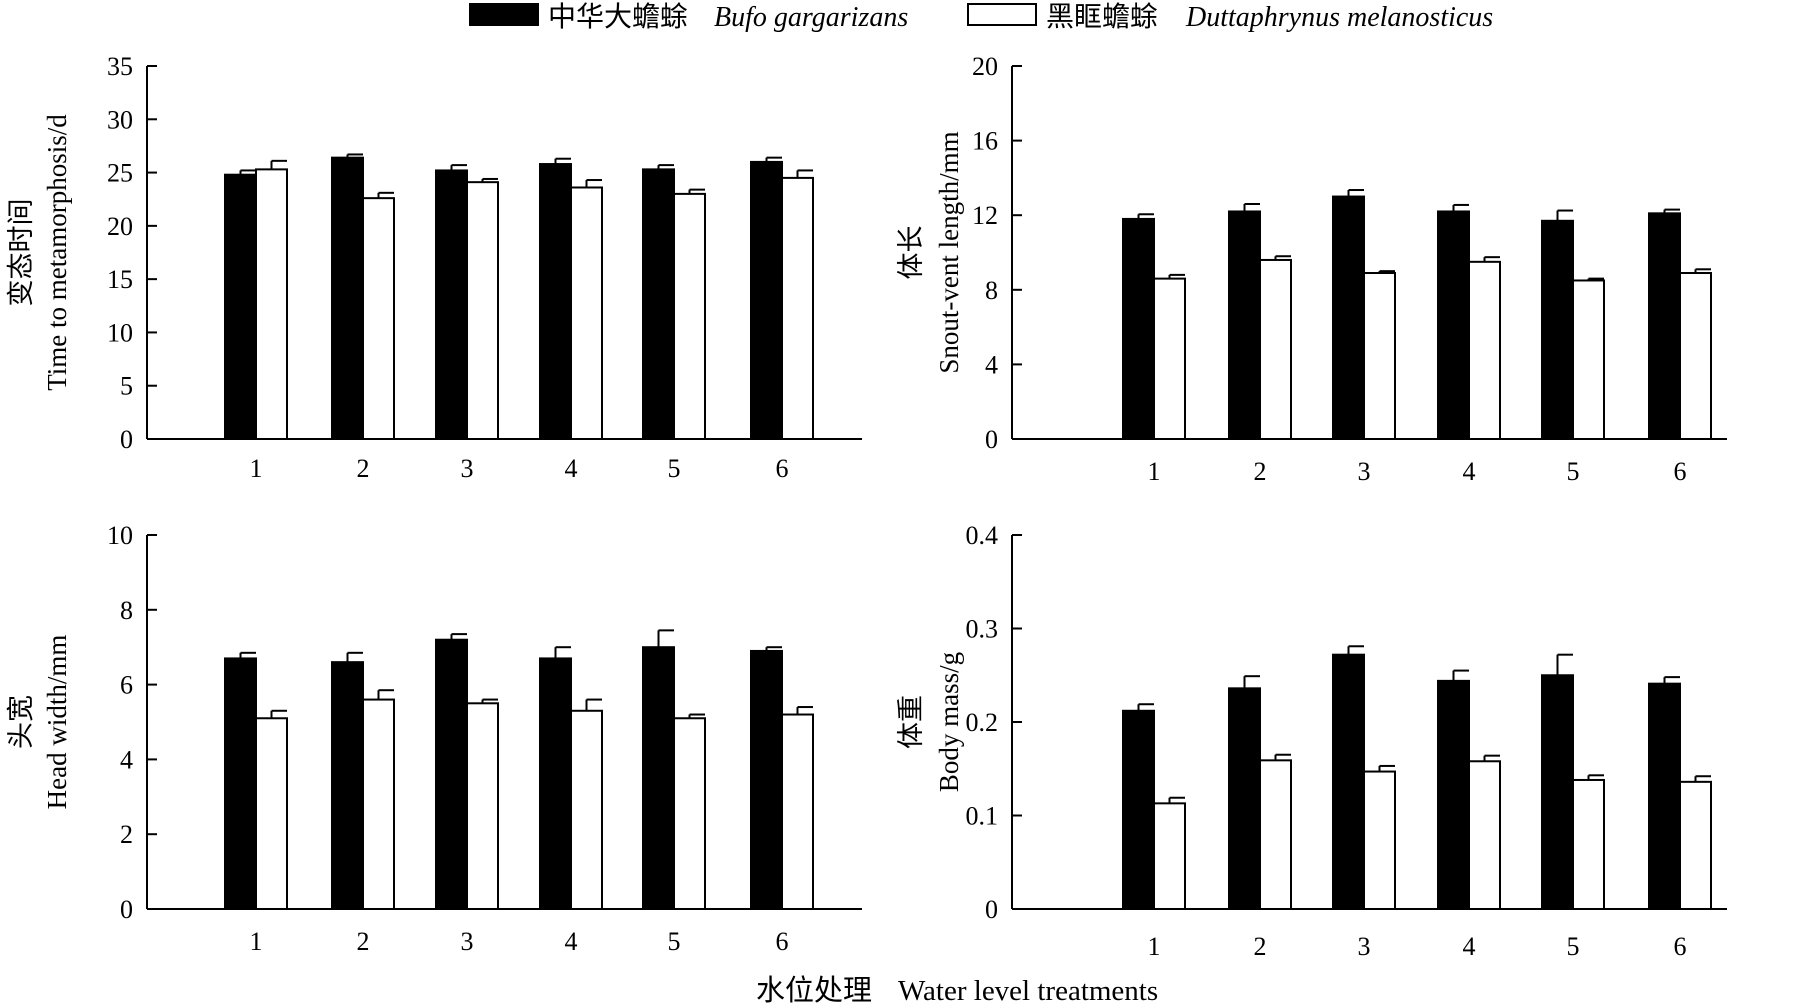  What do you see at coordinates (985, 215) in the screenshot?
I see `y-tick-label: 12` at bounding box center [985, 215].